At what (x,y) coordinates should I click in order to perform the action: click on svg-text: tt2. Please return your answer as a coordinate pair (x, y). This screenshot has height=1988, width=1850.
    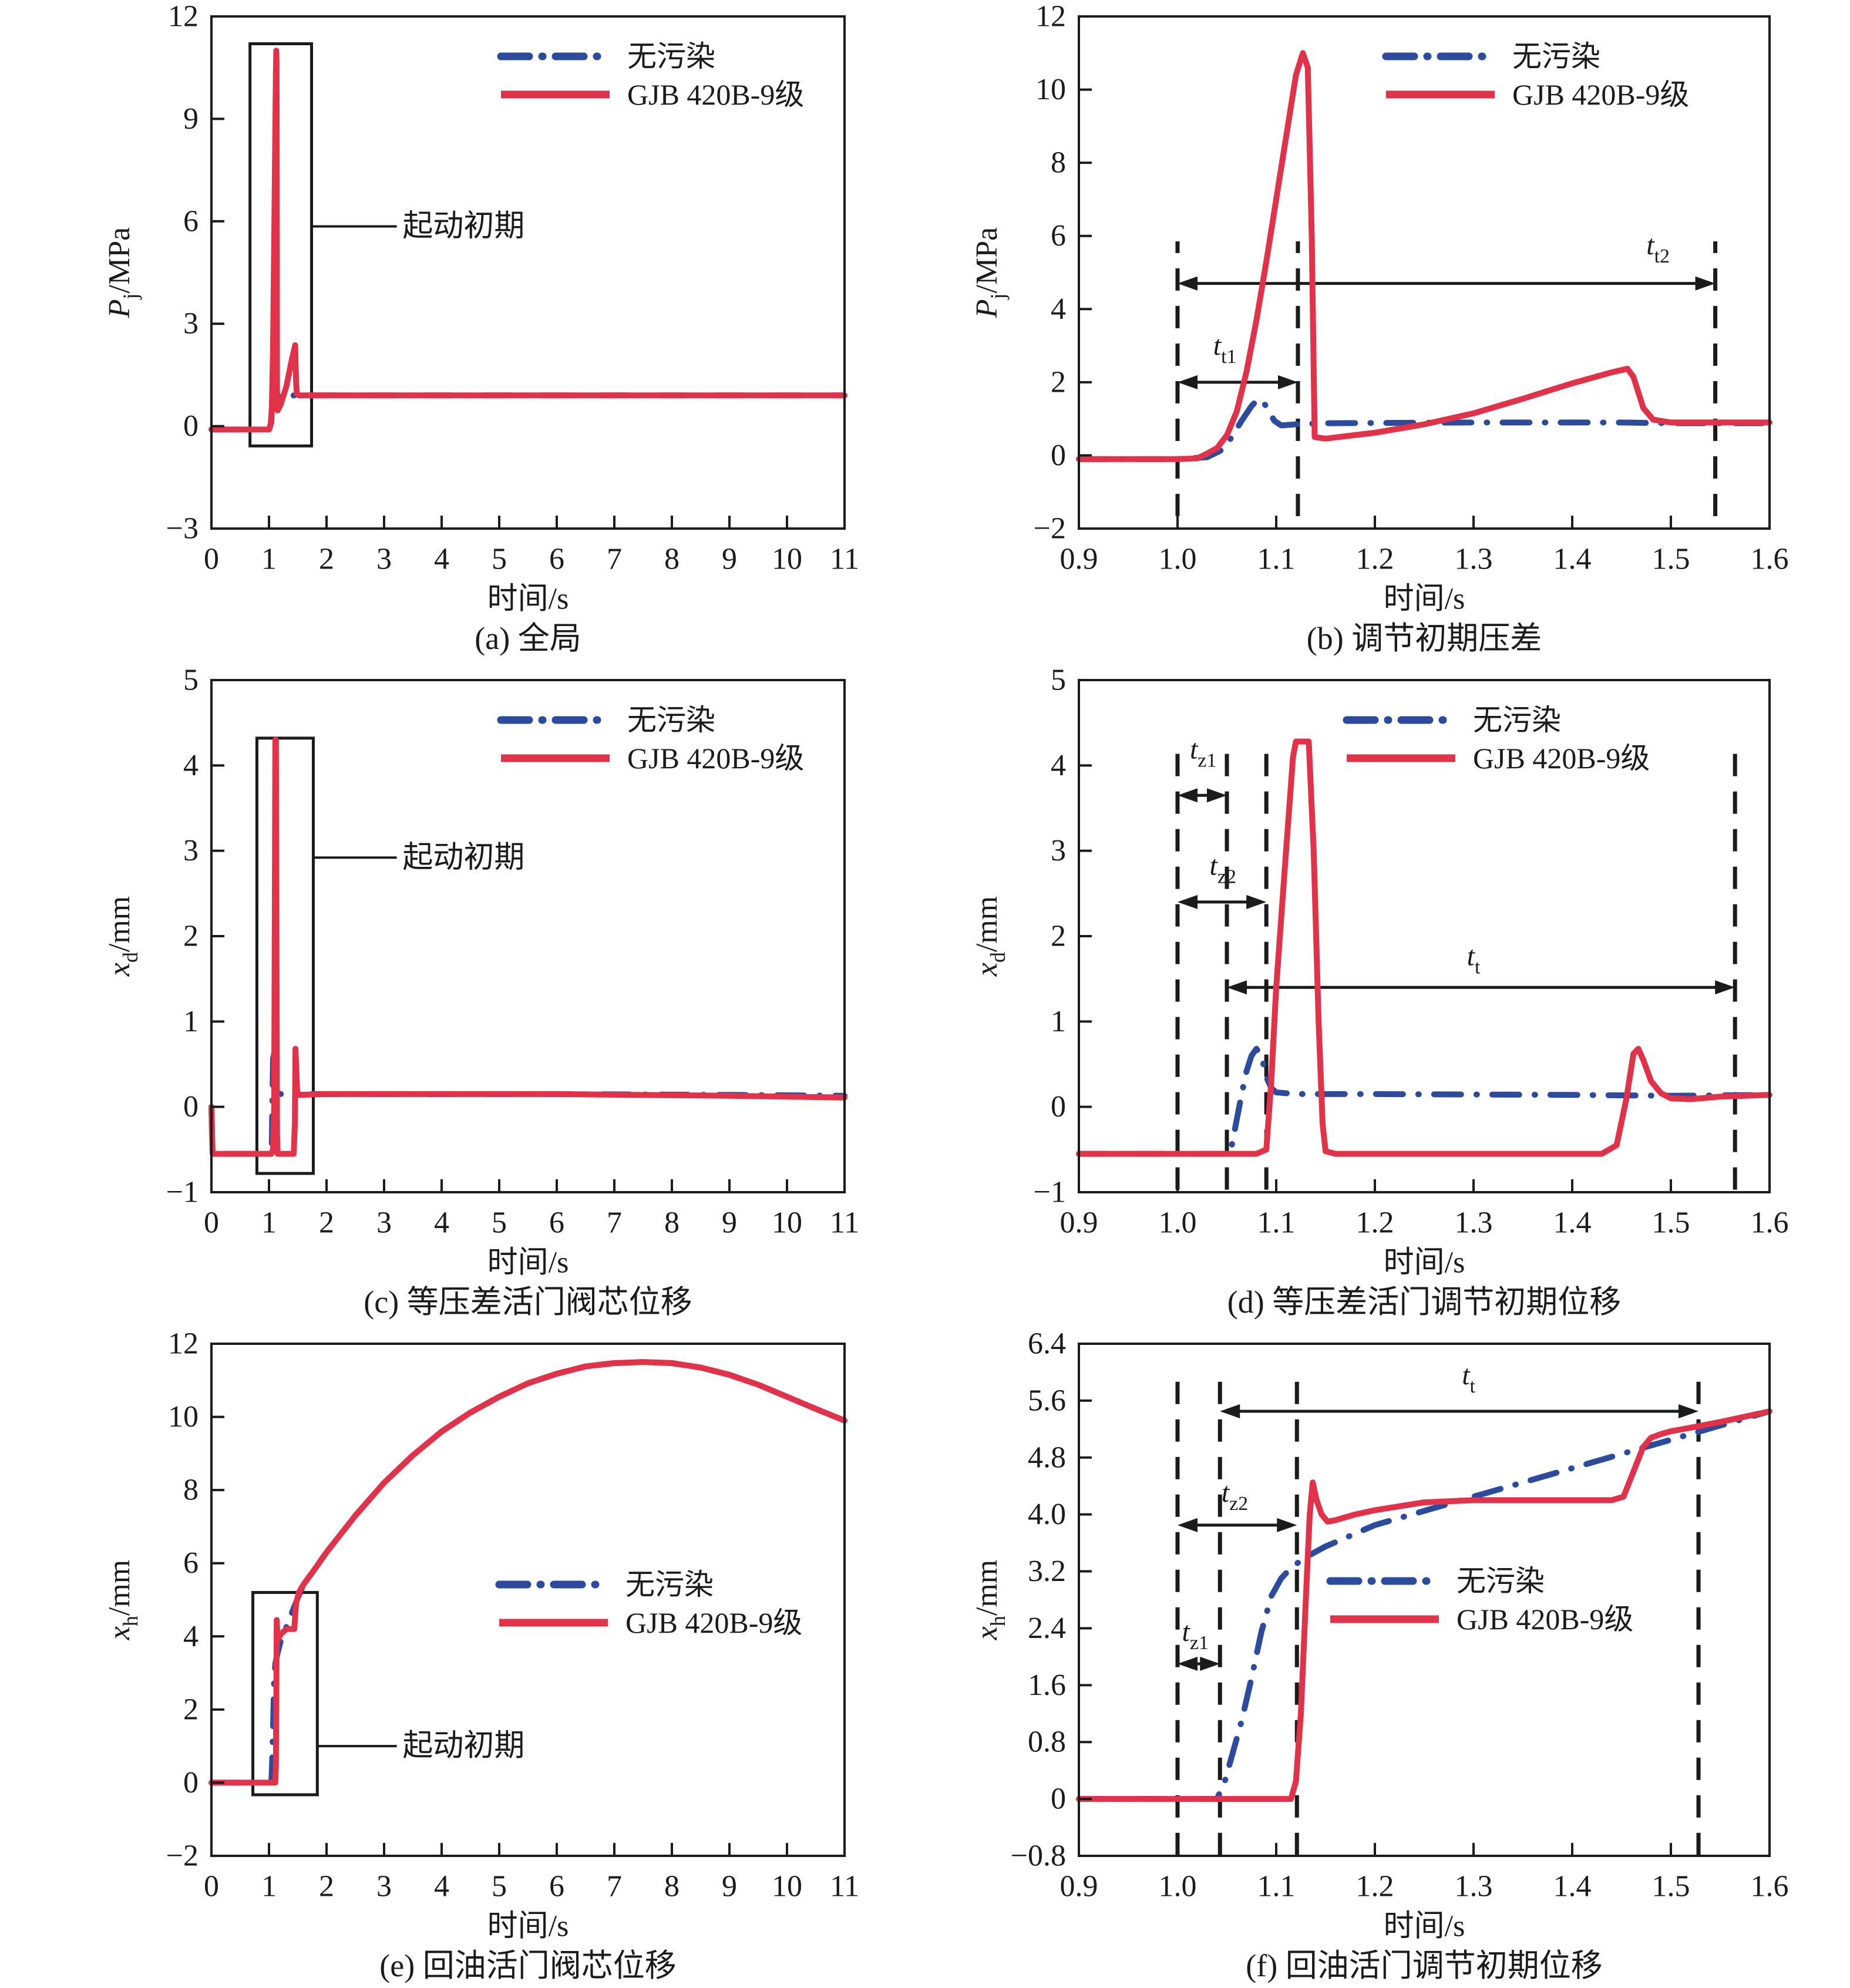
    Looking at the image, I should click on (1658, 249).